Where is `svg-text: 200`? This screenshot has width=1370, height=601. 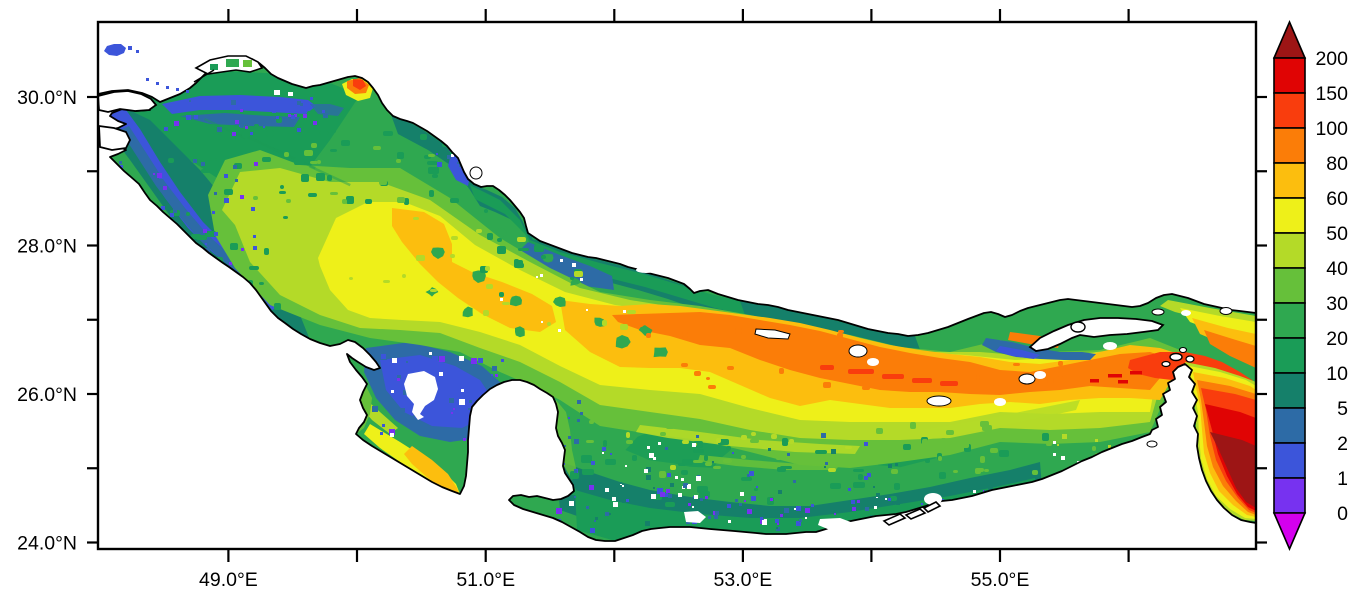
svg-text: 200 is located at coordinates (1331, 59).